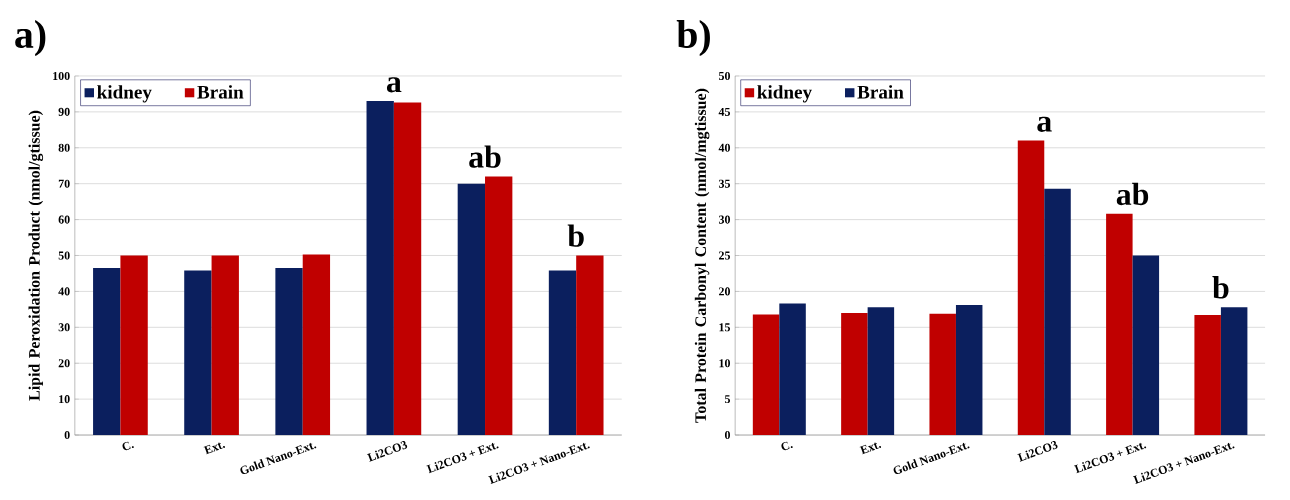 This screenshot has height=500, width=1290. What do you see at coordinates (724, 111) in the screenshot?
I see `y-tick-label: 45` at bounding box center [724, 111].